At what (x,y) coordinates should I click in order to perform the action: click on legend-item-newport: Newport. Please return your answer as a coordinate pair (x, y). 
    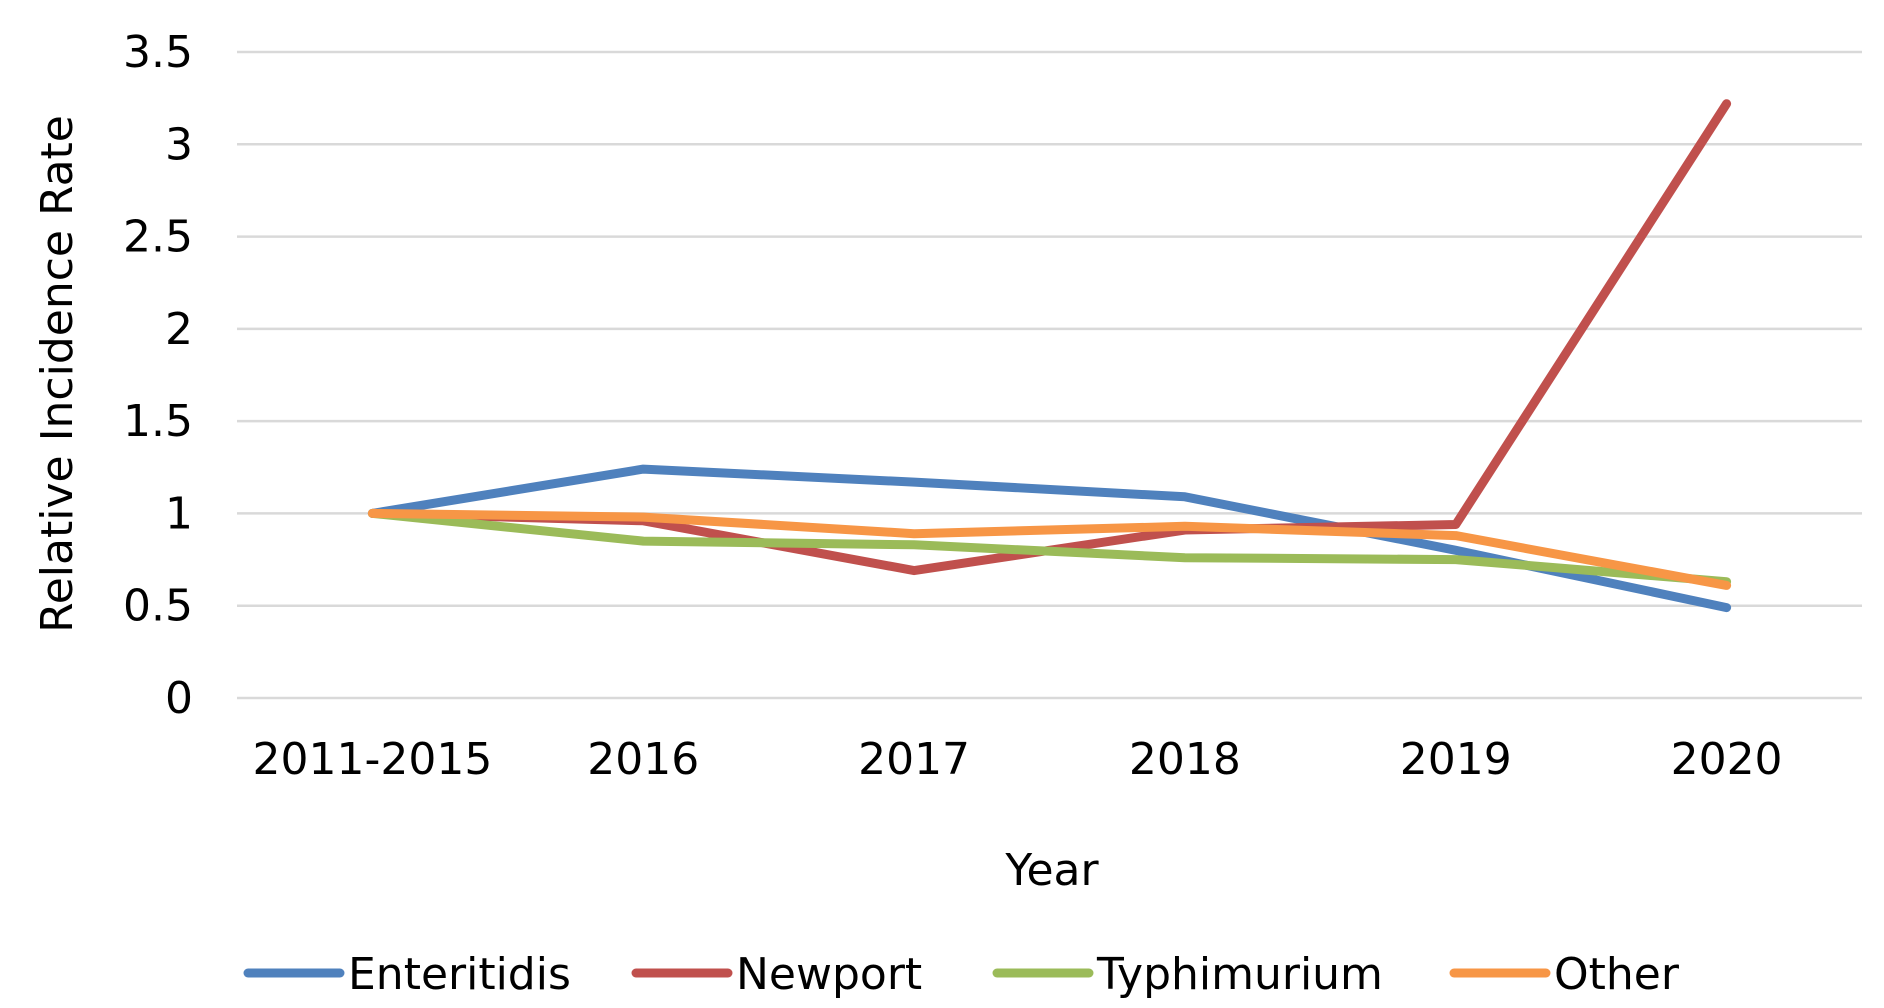
    Looking at the image, I should click on (776, 974).